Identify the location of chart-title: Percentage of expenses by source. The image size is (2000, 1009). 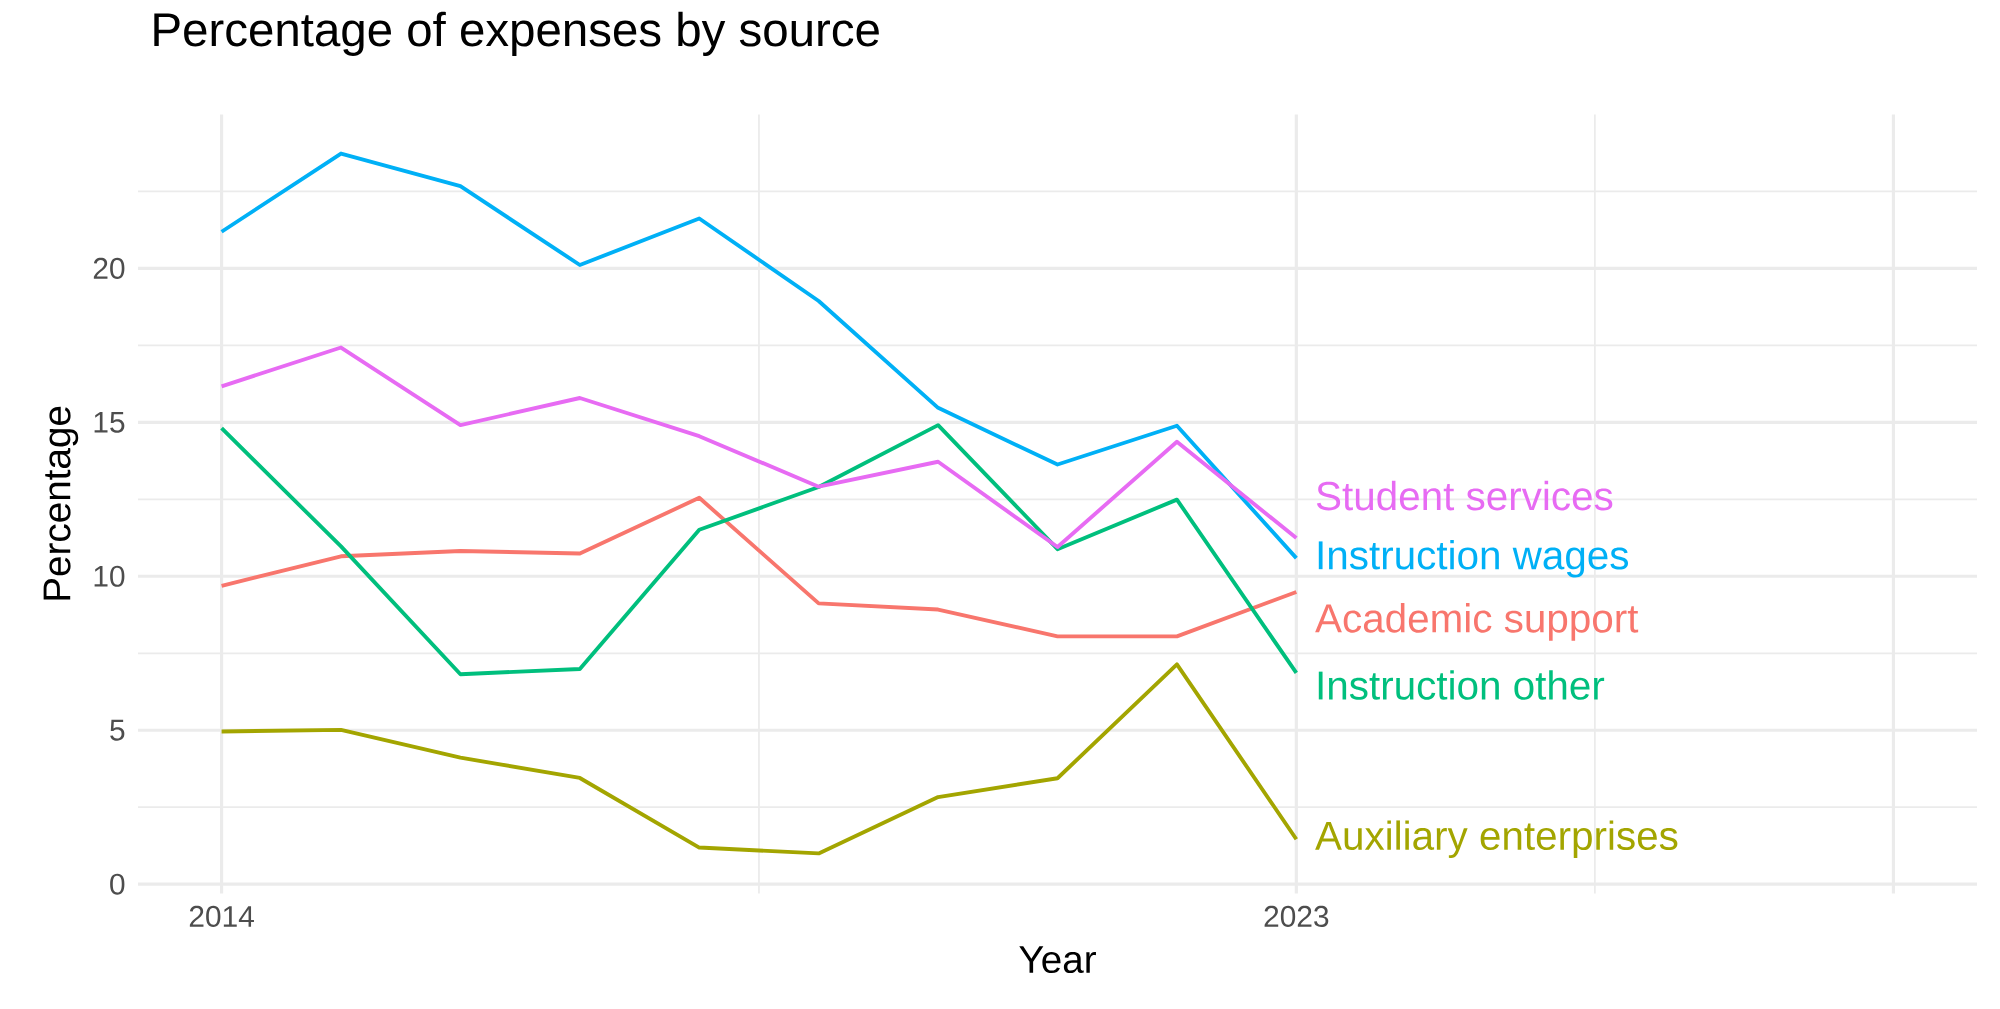
(516, 33).